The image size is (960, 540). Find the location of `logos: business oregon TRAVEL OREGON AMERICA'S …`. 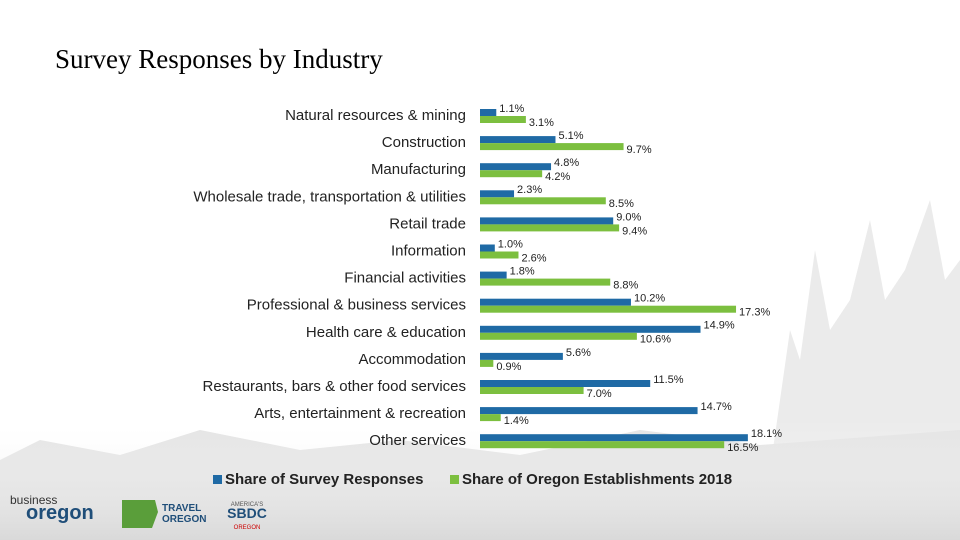

logos: business oregon TRAVEL OREGON AMERICA'S … is located at coordinates (138, 512).